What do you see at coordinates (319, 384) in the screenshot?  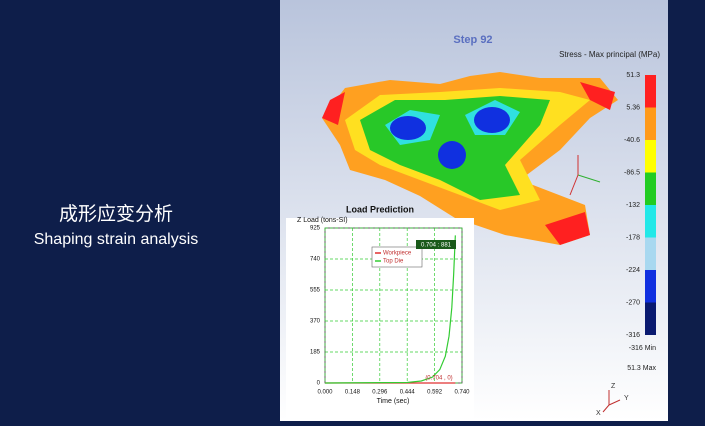 I see `y-tick-label: 0` at bounding box center [319, 384].